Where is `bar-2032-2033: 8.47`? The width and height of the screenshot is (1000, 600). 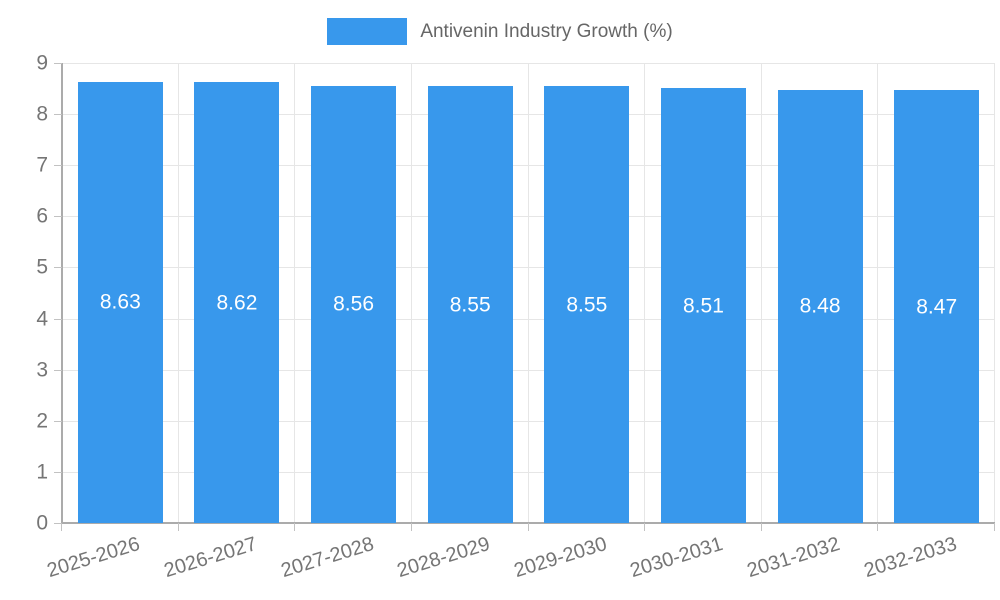 bar-2032-2033: 8.47 is located at coordinates (937, 306).